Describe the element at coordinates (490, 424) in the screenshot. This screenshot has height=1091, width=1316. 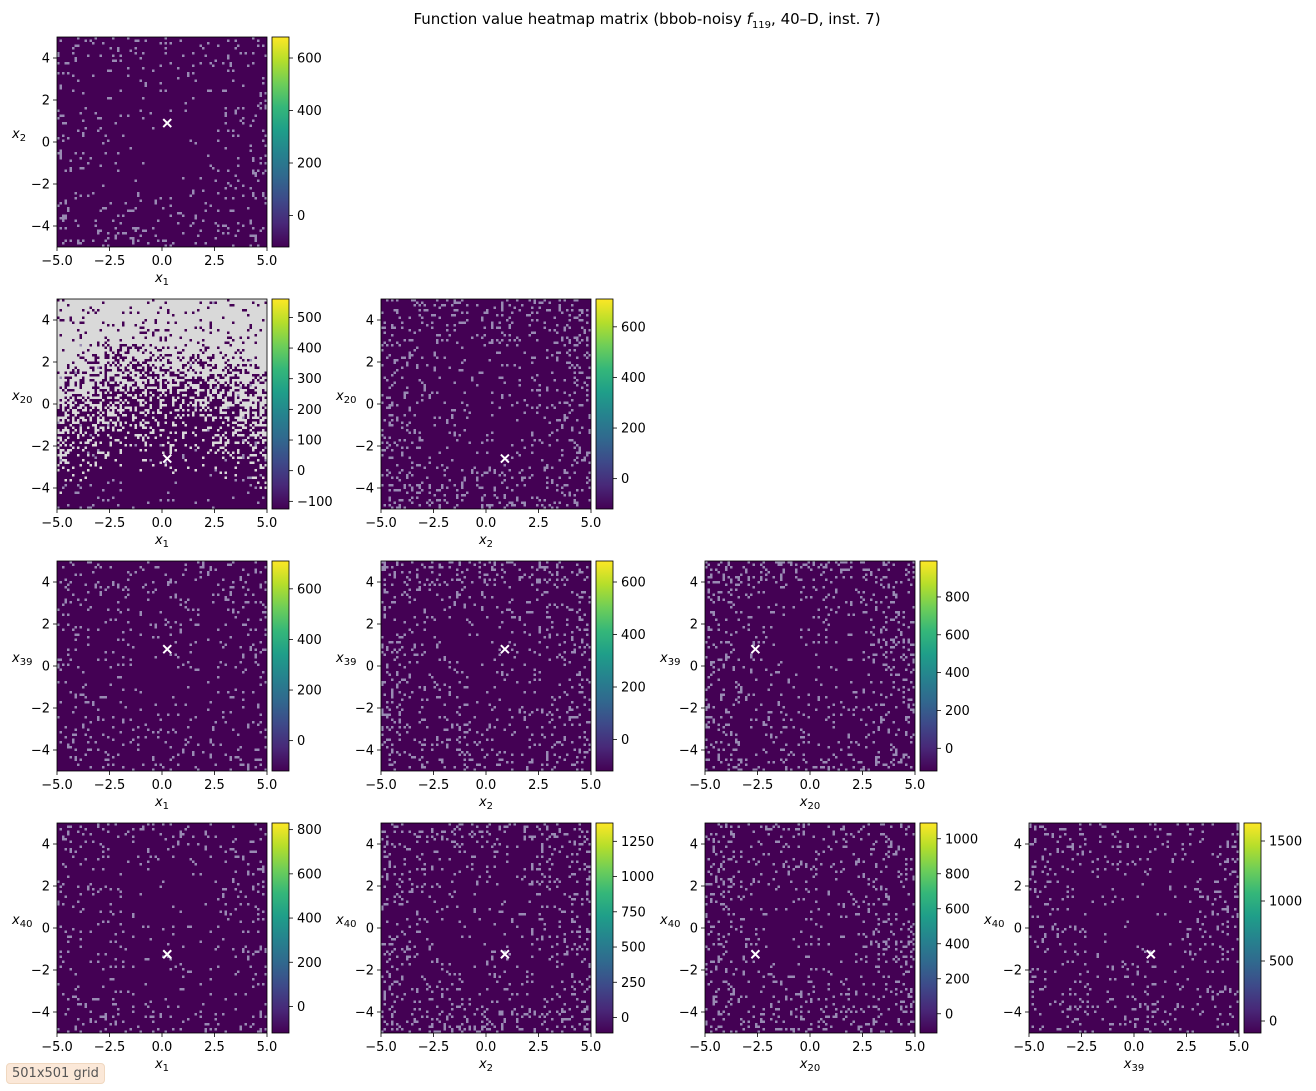
I see `heatmap-panel-x2-x20: −5.0 −2.5 0.0 2.5 5.0 −4 −2 0 2 4 x2 x20 0 200 400 600` at that location.